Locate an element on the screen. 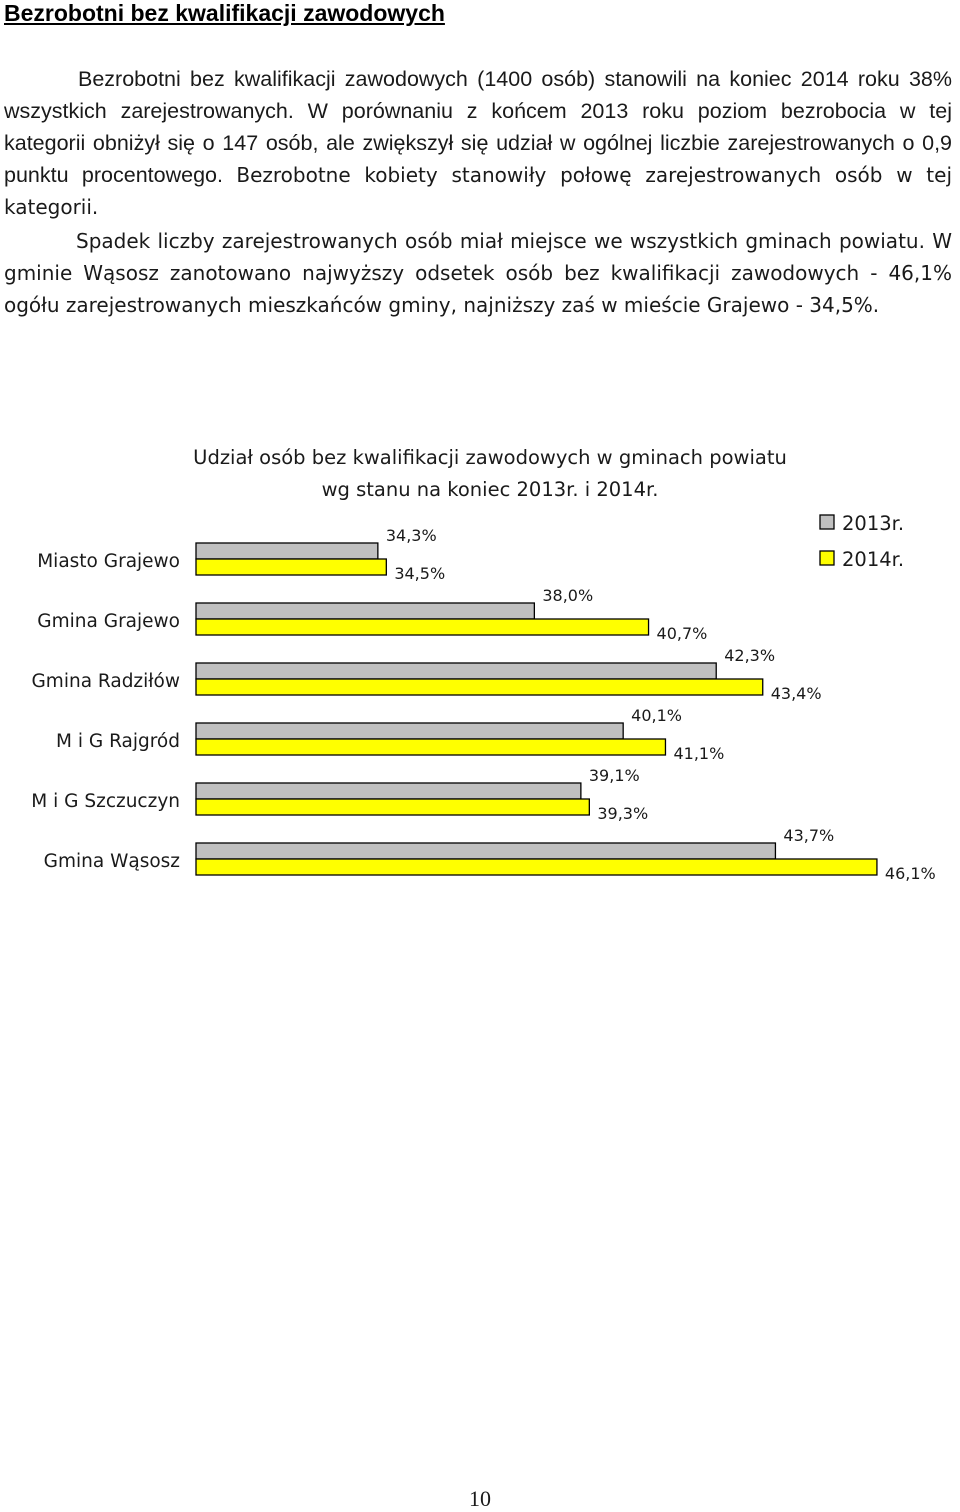 Image resolution: width=960 pixels, height=1512 pixels. legend-label-2013r: 2013r. is located at coordinates (873, 523).